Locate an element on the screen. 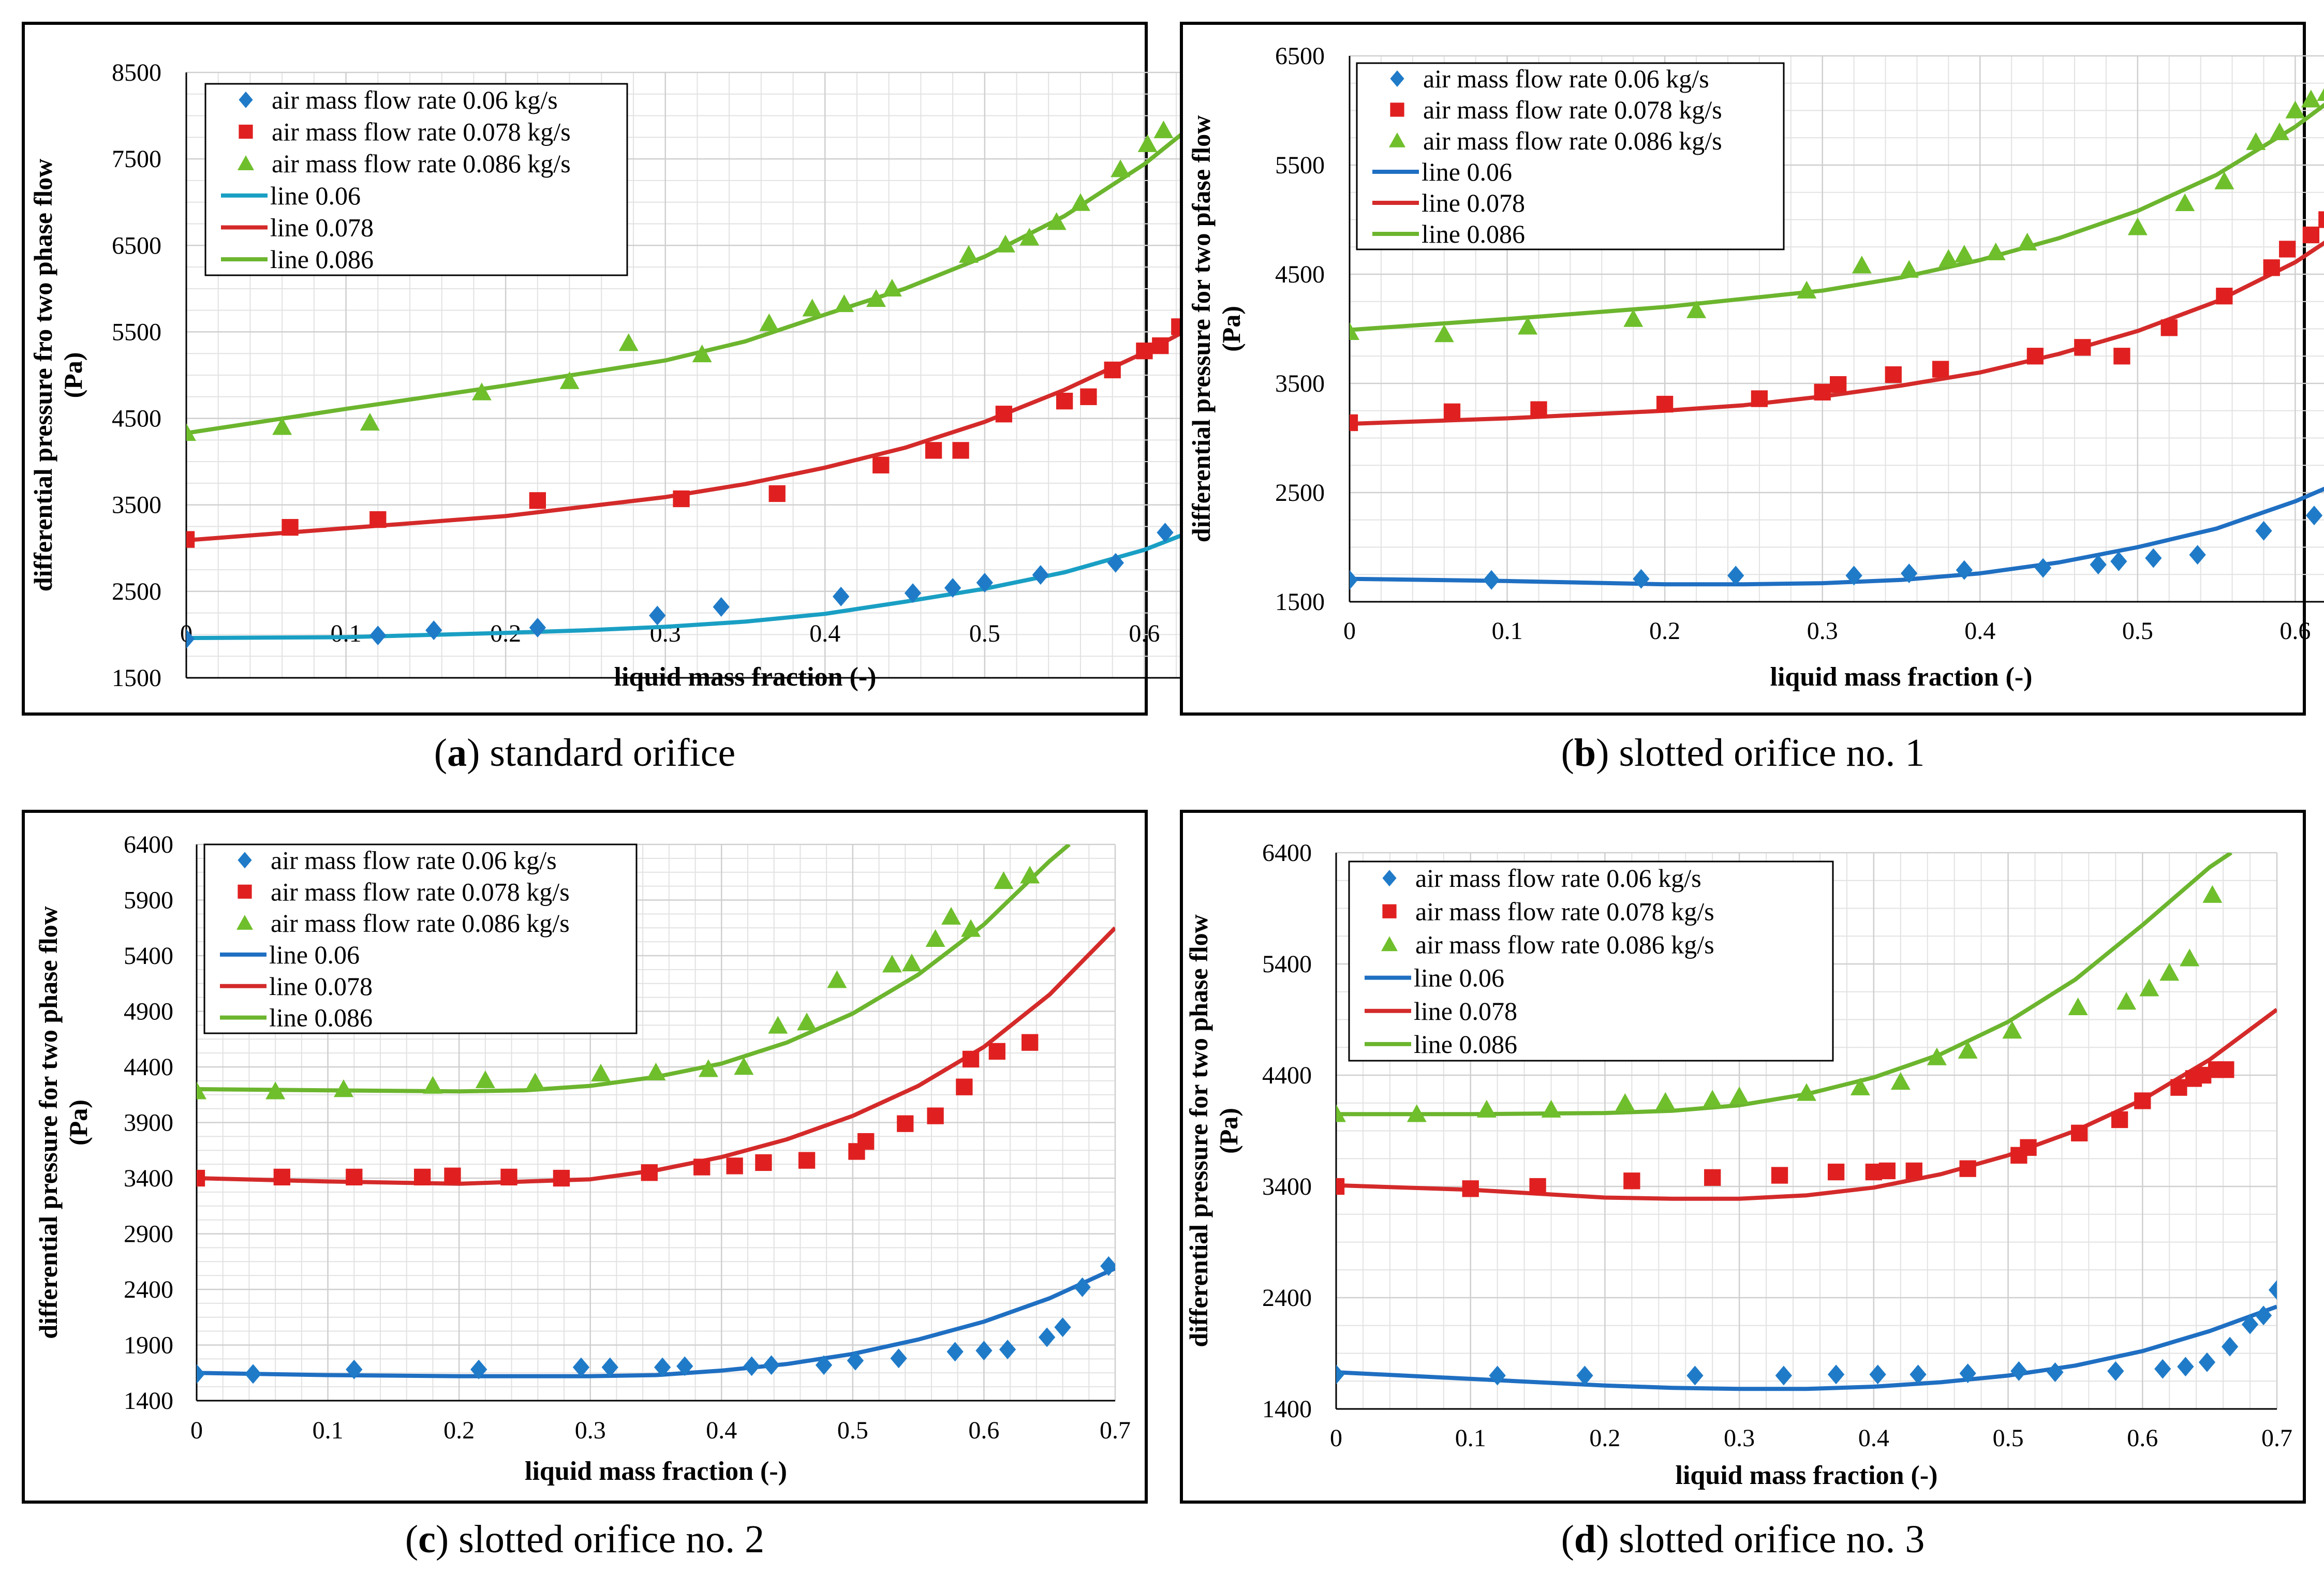 The width and height of the screenshot is (2324, 1589). legend-entry: line 0.086 is located at coordinates (321, 1017).